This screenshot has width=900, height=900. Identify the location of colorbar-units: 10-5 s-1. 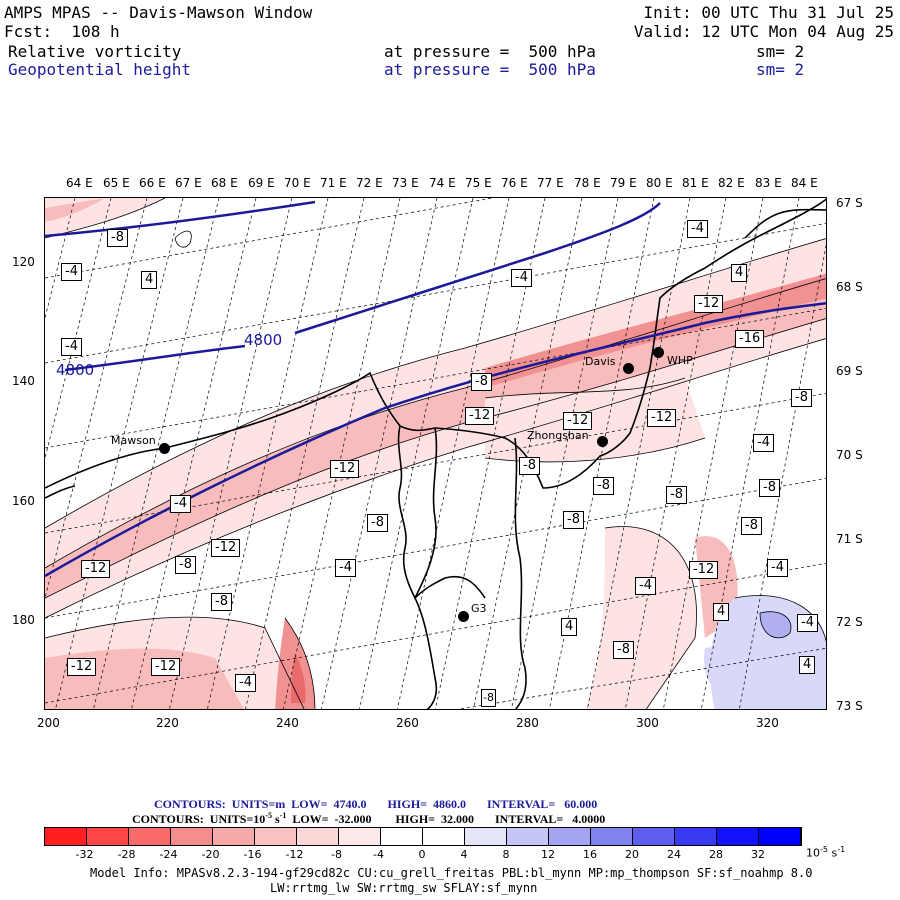
(825, 852).